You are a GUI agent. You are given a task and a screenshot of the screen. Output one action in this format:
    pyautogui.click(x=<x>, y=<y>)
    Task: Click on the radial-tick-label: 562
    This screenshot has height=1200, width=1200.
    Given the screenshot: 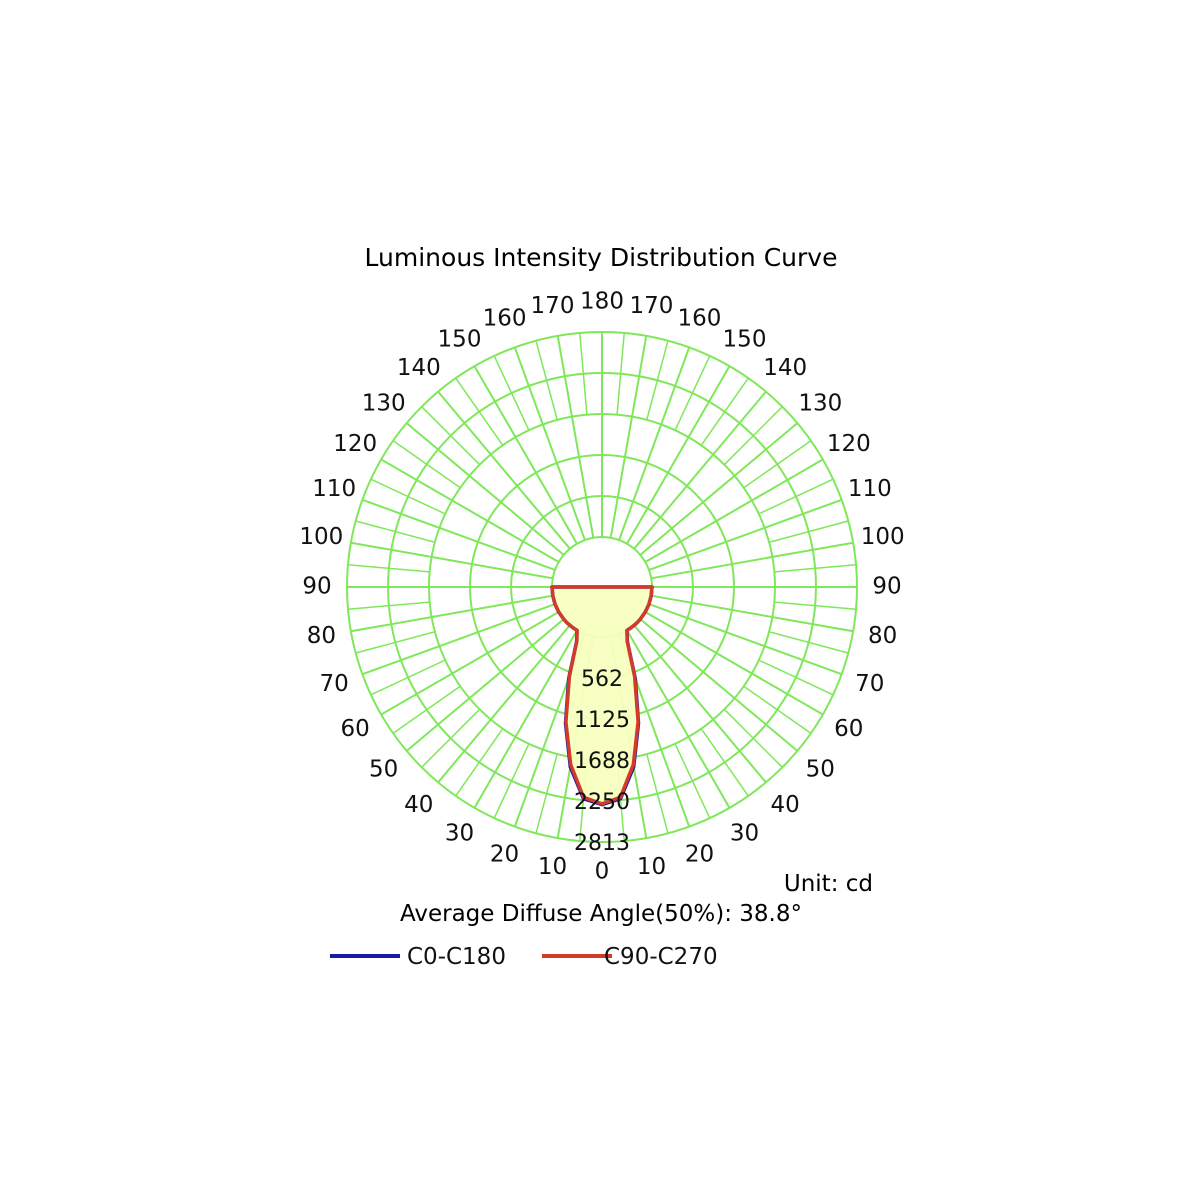 What is the action you would take?
    pyautogui.click(x=602, y=679)
    